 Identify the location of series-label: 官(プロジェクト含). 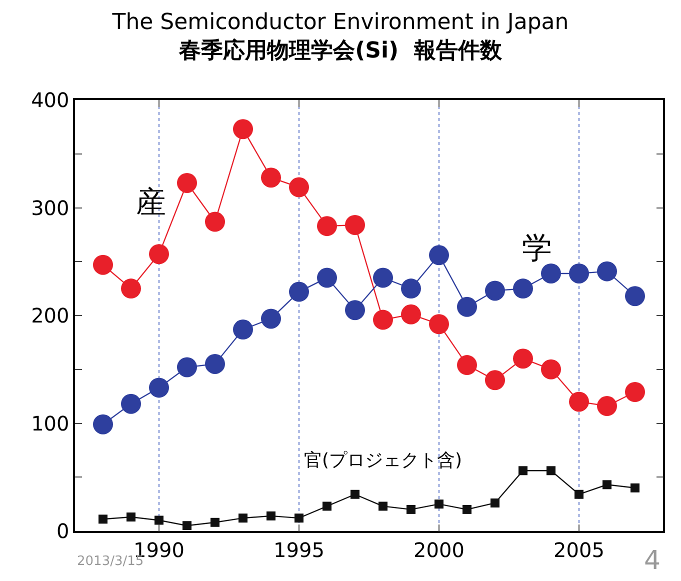
(383, 460).